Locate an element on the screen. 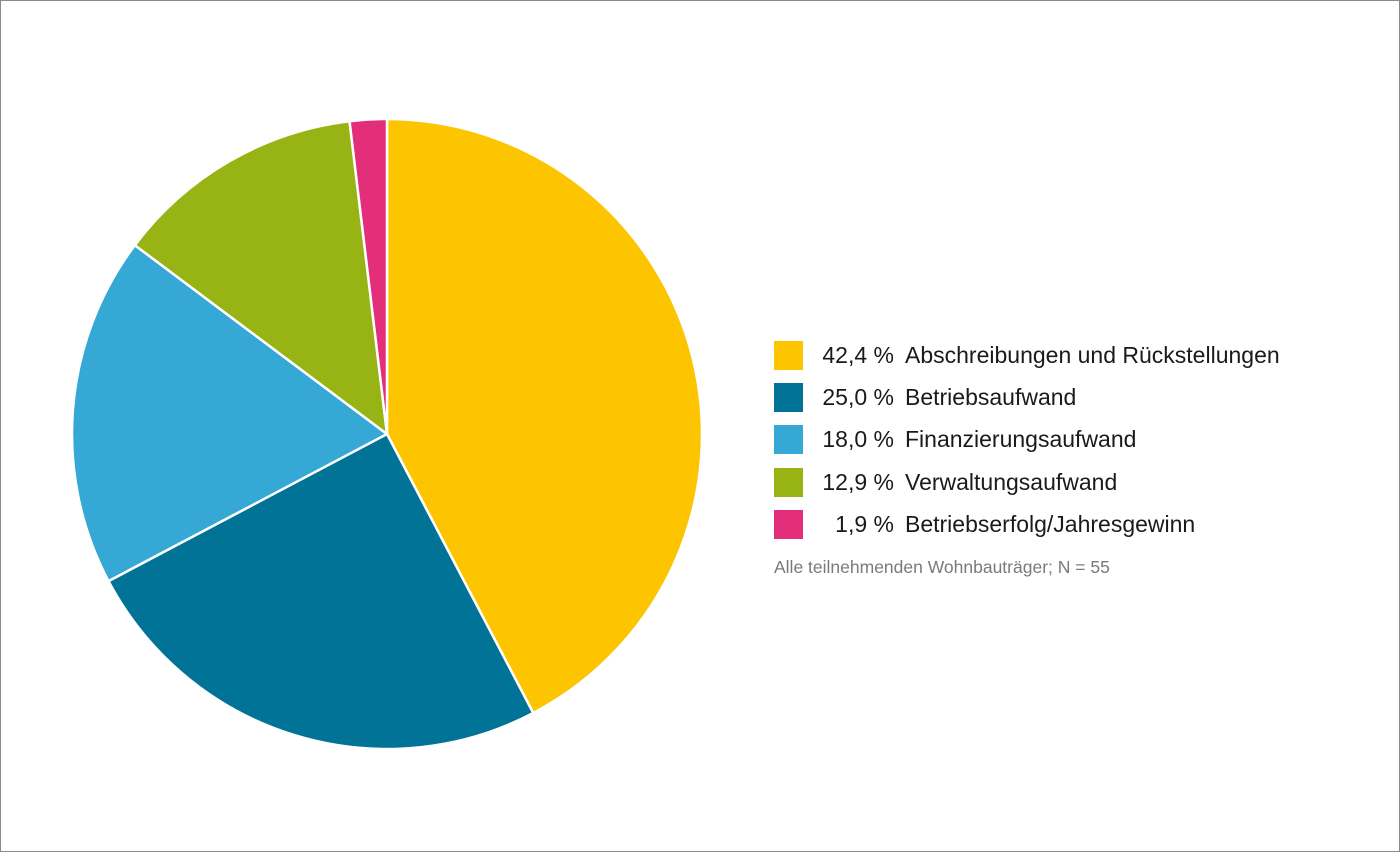 This screenshot has height=852, width=1400. legend-item-abschreibungen: 42,4 % Abschreibungen und Rückstellungen is located at coordinates (1074, 355).